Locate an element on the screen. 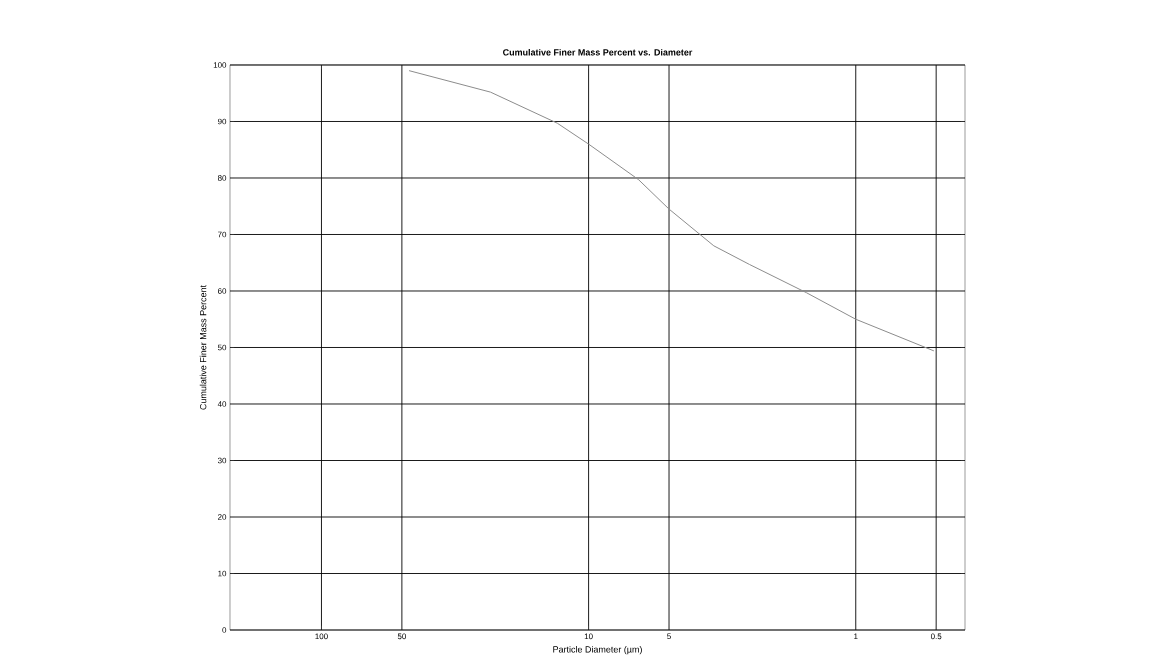 This screenshot has height=668, width=1166. x-axis-title: Particle Diameter (µm) is located at coordinates (597, 650).